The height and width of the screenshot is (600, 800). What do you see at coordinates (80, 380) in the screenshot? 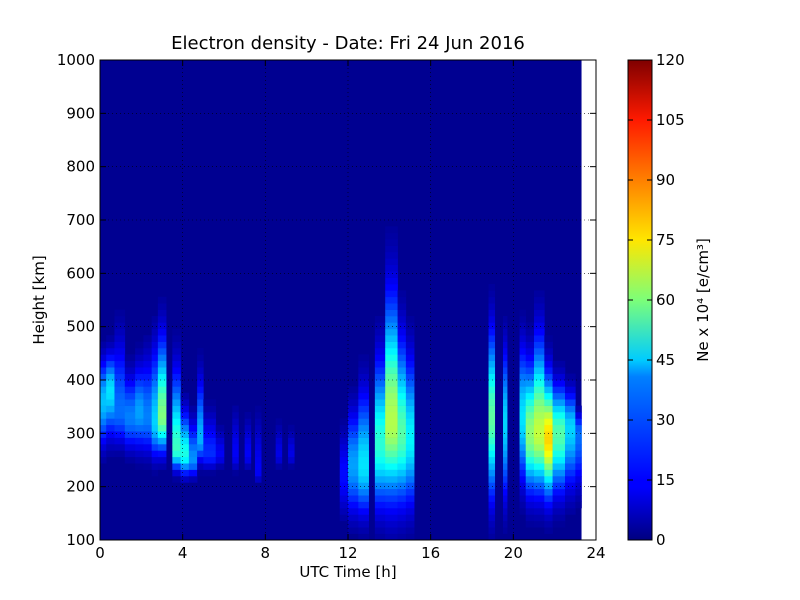
I see `y-tick-label: 400` at bounding box center [80, 380].